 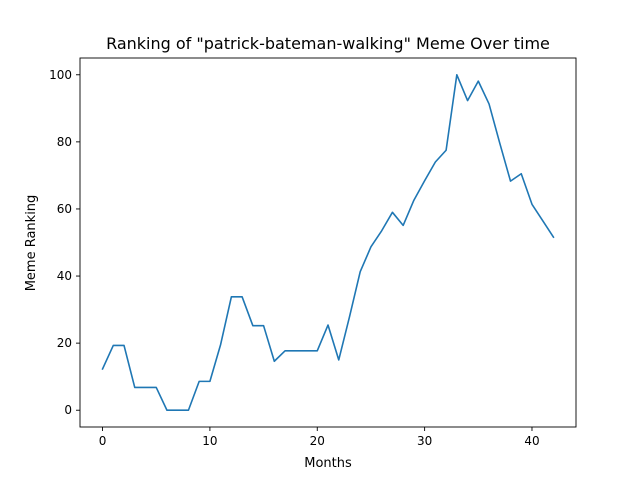 I want to click on y-tick-label: 60, so click(x=64, y=209).